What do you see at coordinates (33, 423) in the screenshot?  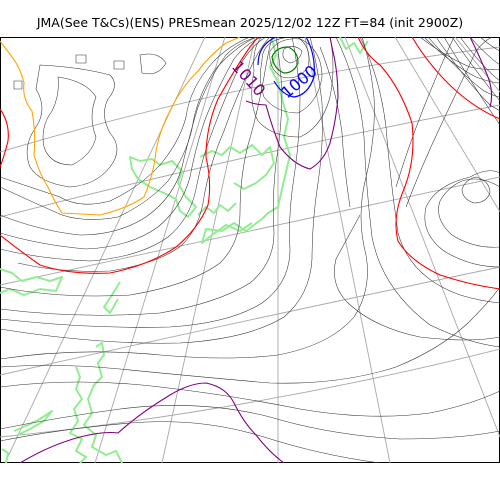 I see `coastline-korea` at bounding box center [33, 423].